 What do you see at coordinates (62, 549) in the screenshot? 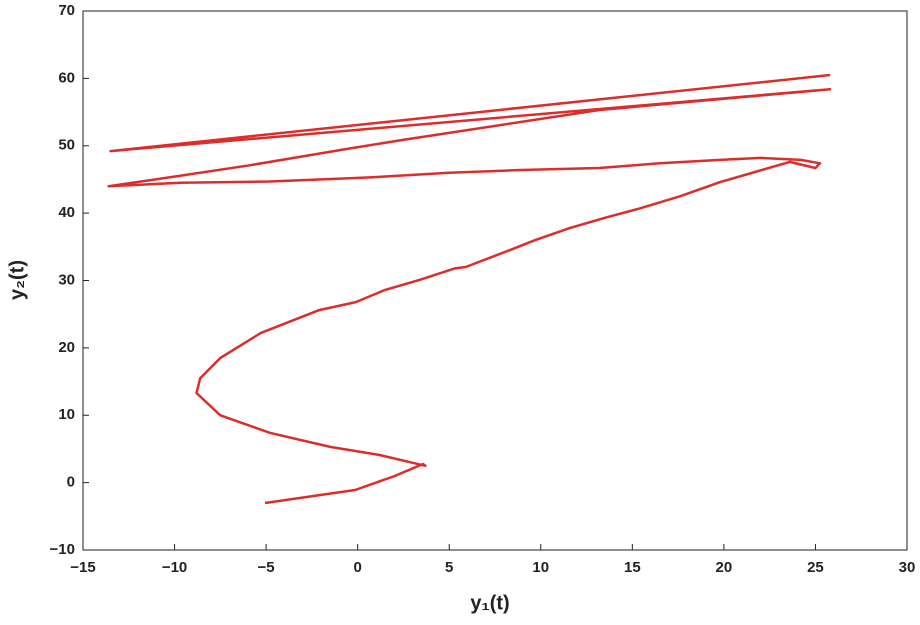
I see `y-tick-label: −10` at bounding box center [62, 549].